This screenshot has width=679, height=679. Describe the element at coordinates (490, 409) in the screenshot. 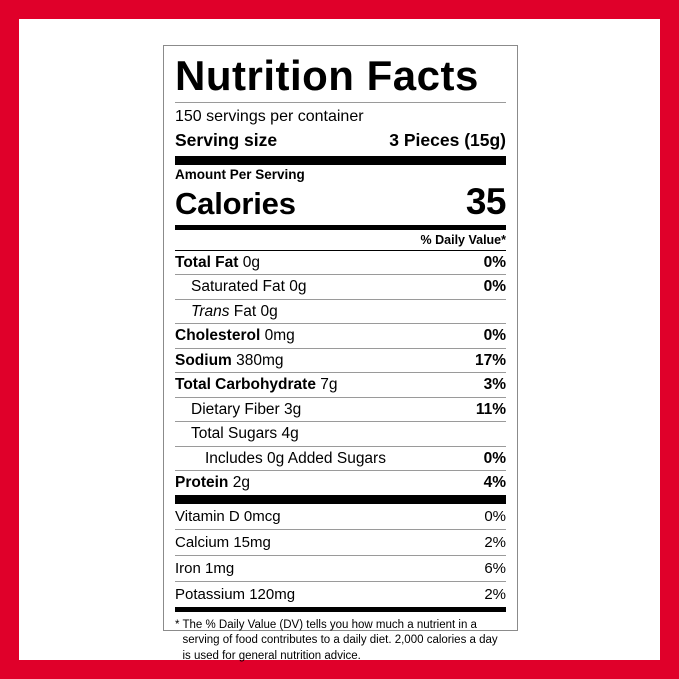

I see `nutrient-dv: 11%` at that location.